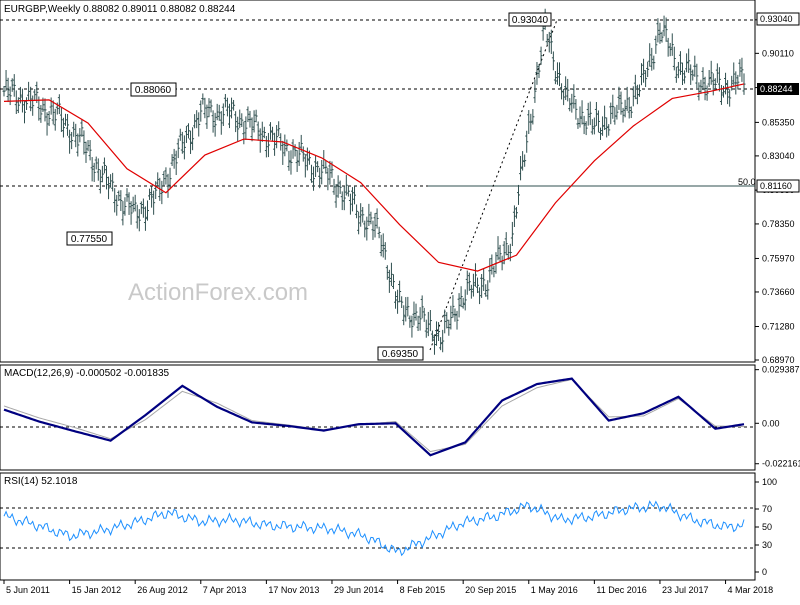 This screenshot has width=800, height=605. I want to click on price-y-tick-label: 0.71280, so click(778, 326).